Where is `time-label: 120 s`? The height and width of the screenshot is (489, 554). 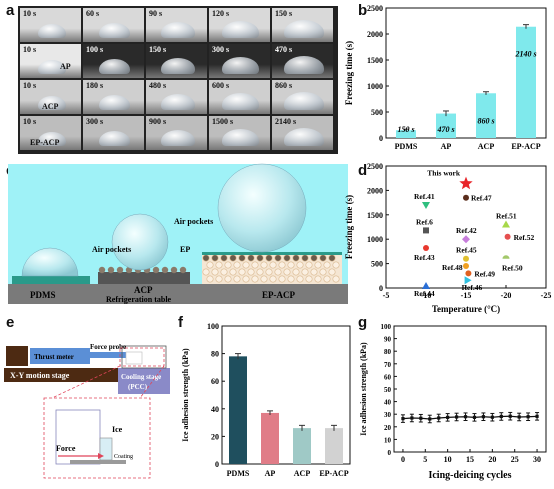 time-label: 120 s is located at coordinates (221, 13).